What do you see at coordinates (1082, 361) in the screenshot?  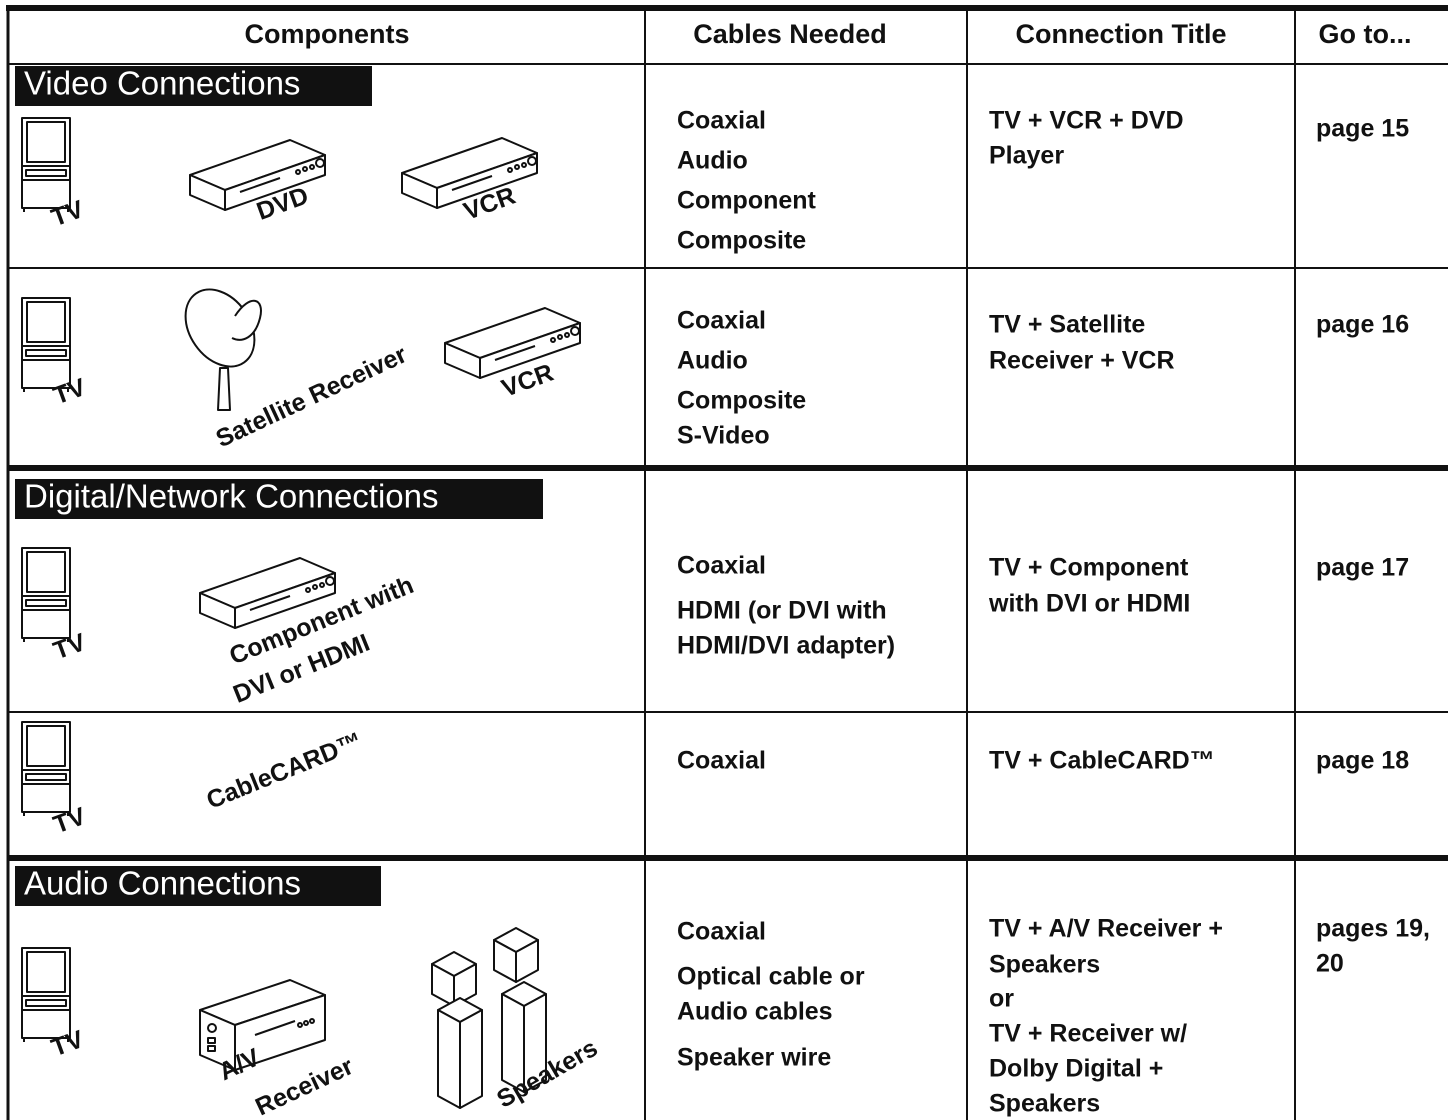 I see `connection-title: Receiver + VCR` at bounding box center [1082, 361].